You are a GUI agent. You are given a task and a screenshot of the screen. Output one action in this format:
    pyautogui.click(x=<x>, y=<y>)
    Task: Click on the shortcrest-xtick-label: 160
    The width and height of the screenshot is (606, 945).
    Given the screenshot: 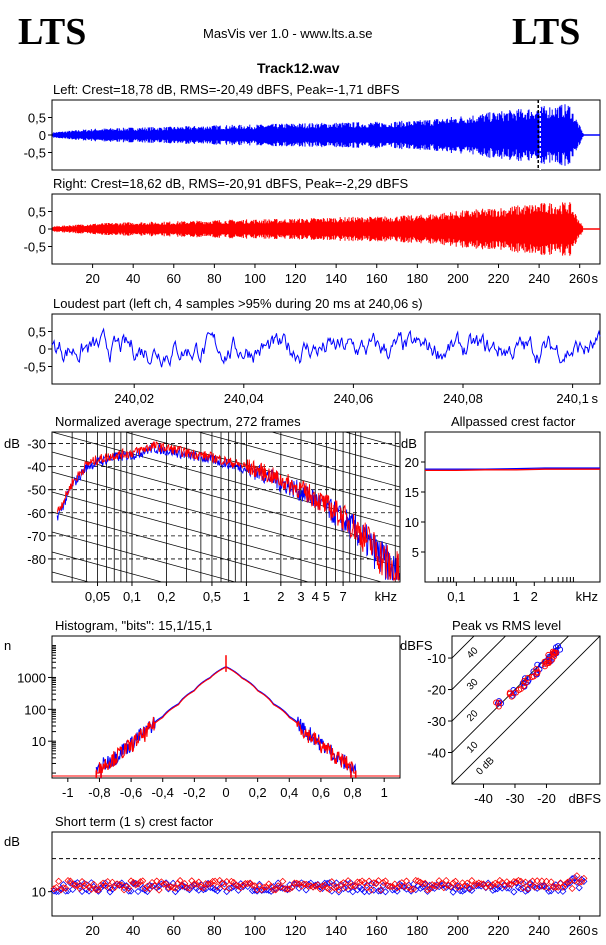 What is the action you would take?
    pyautogui.click(x=377, y=930)
    